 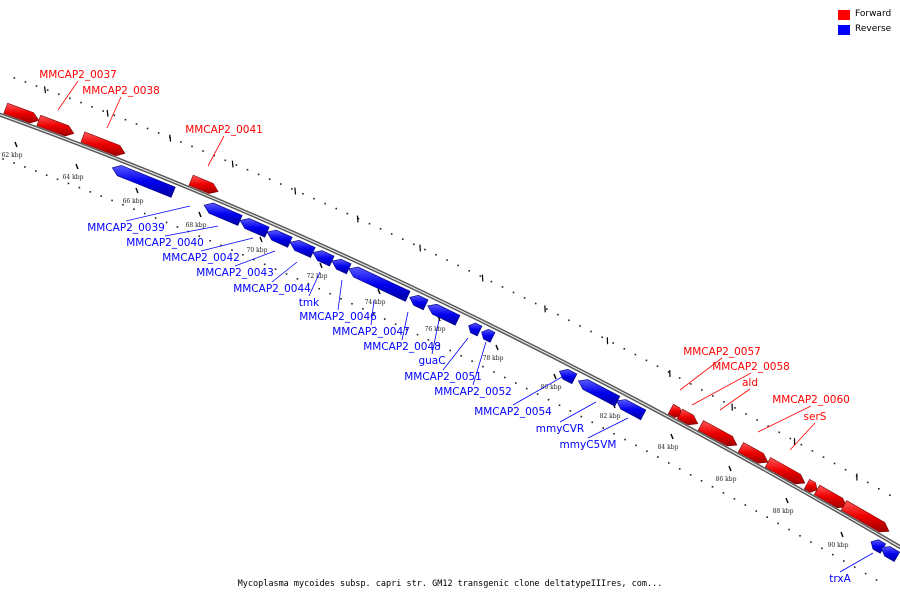 I want to click on gene-label: MMCAP2_0054, so click(x=513, y=412).